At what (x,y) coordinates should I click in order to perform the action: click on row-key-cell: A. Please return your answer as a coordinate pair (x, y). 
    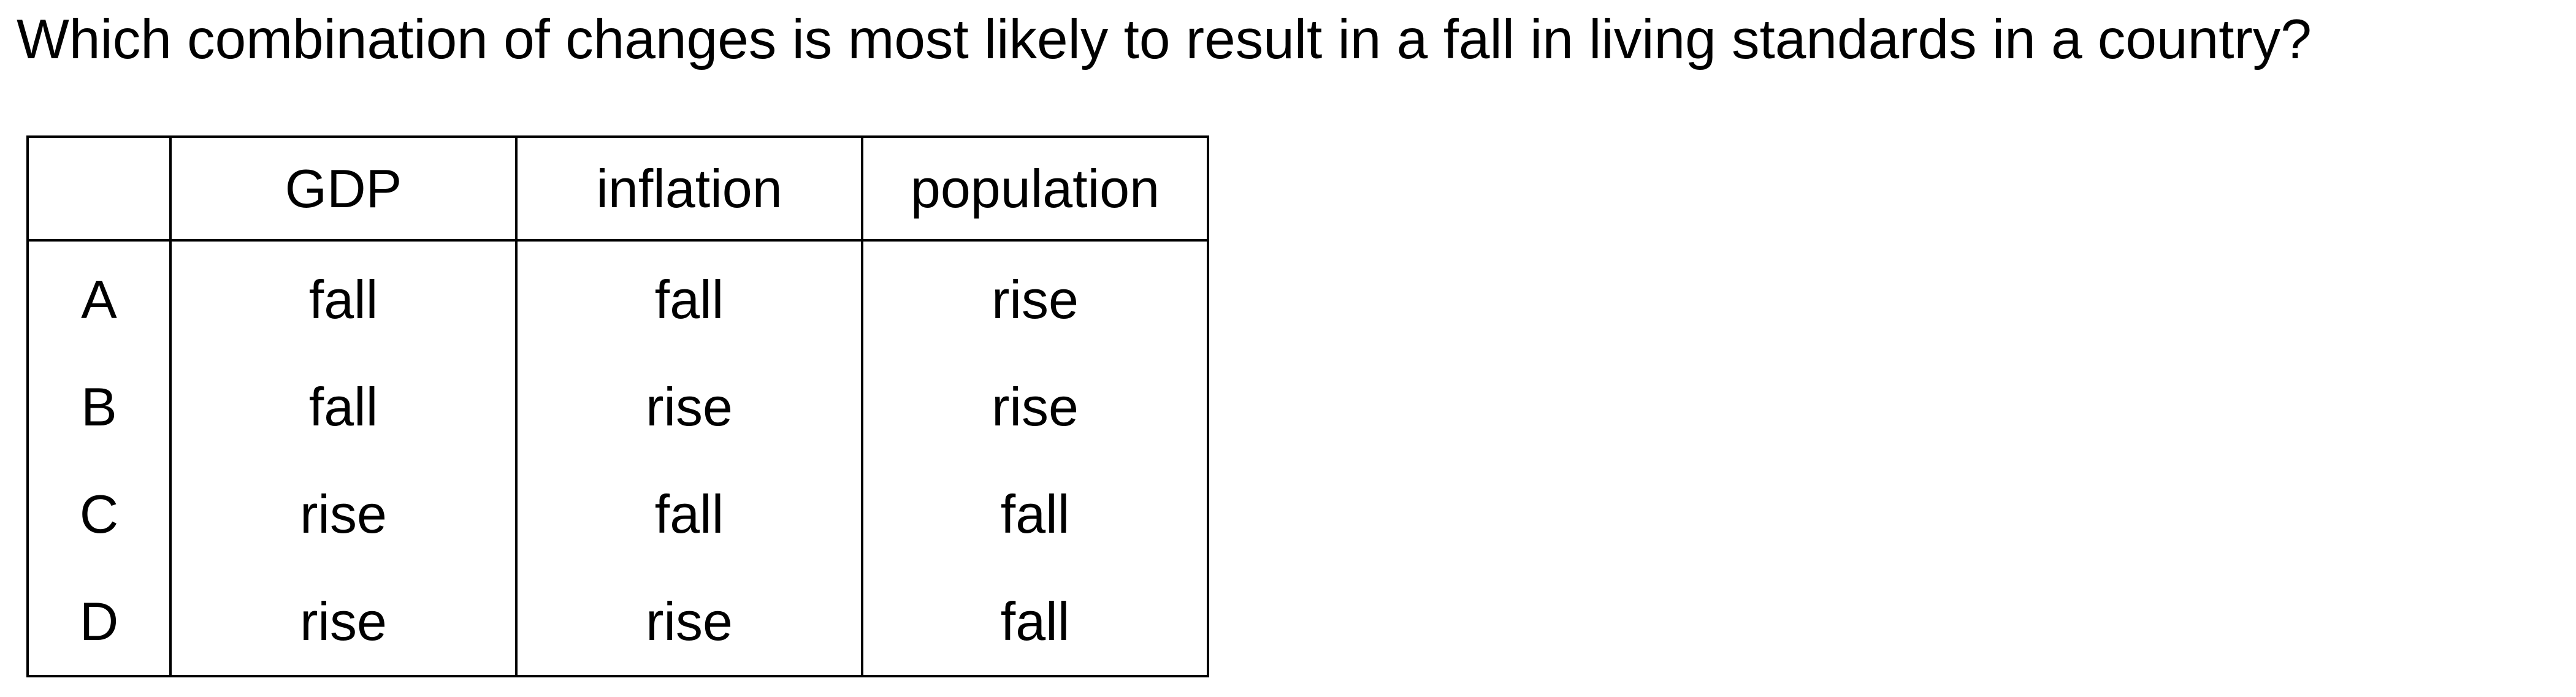
    Looking at the image, I should click on (99, 296).